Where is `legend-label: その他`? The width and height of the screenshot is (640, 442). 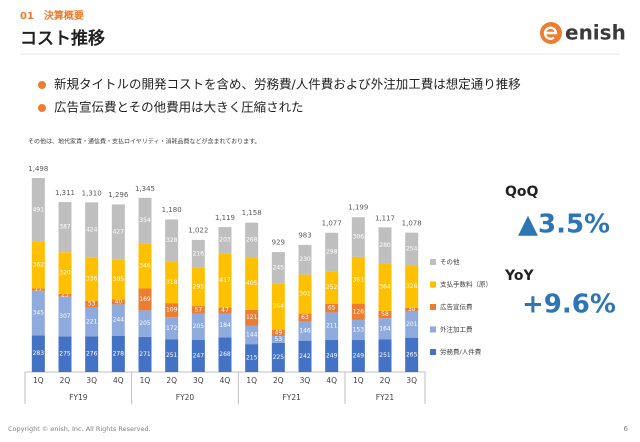 legend-label: その他 is located at coordinates (450, 261).